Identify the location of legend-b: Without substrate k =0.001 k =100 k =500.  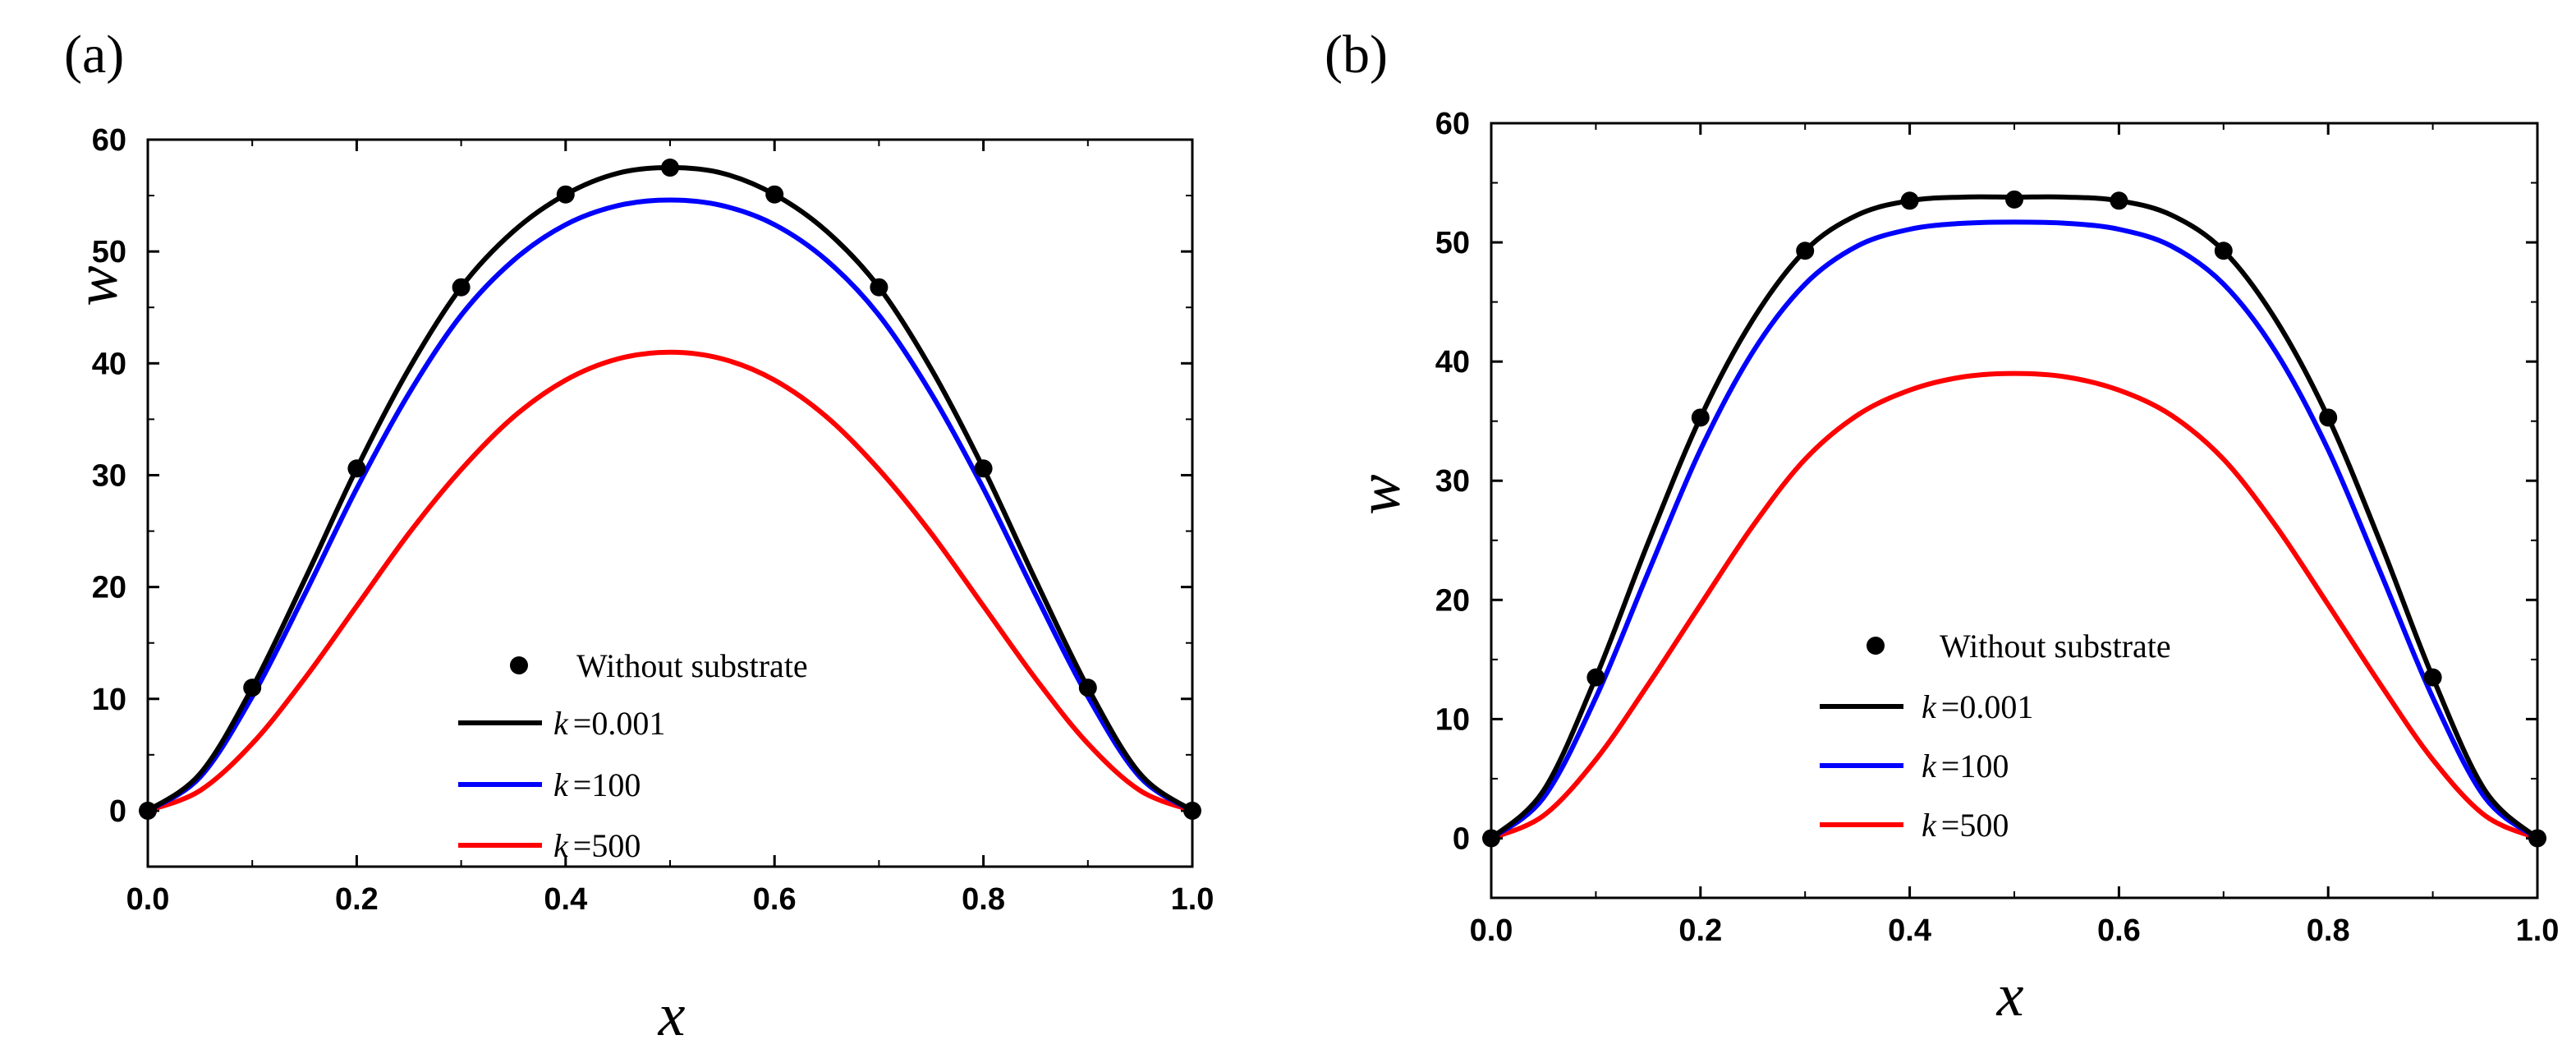
(1995, 736).